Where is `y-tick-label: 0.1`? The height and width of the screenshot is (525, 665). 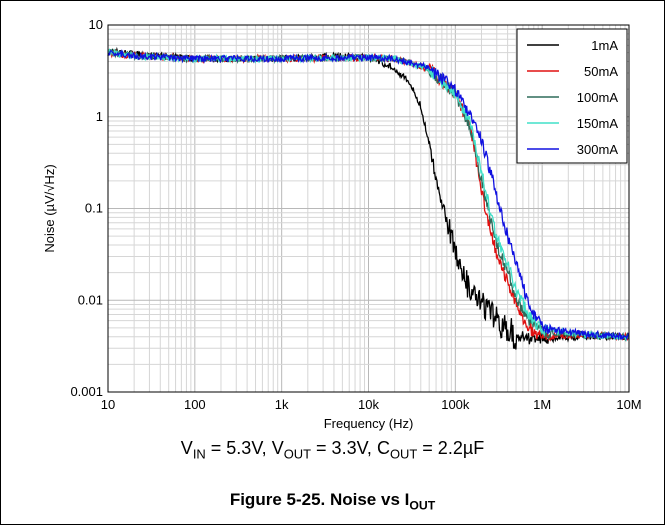
y-tick-label: 0.1 is located at coordinates (94, 208).